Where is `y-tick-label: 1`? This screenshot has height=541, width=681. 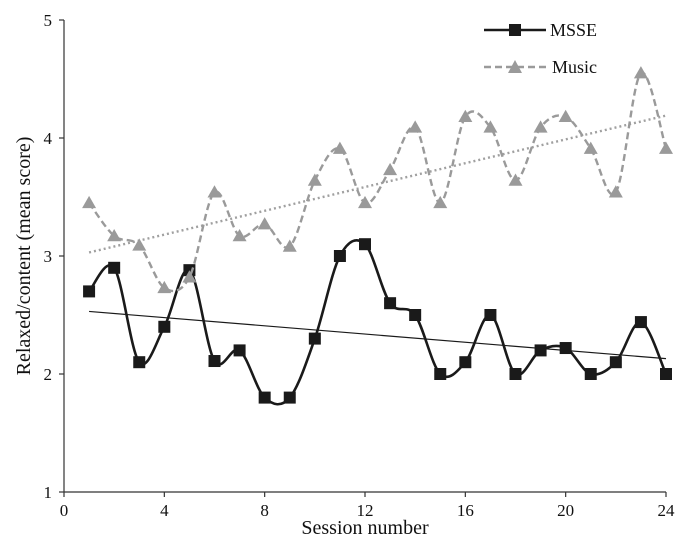 y-tick-label: 1 is located at coordinates (48, 492).